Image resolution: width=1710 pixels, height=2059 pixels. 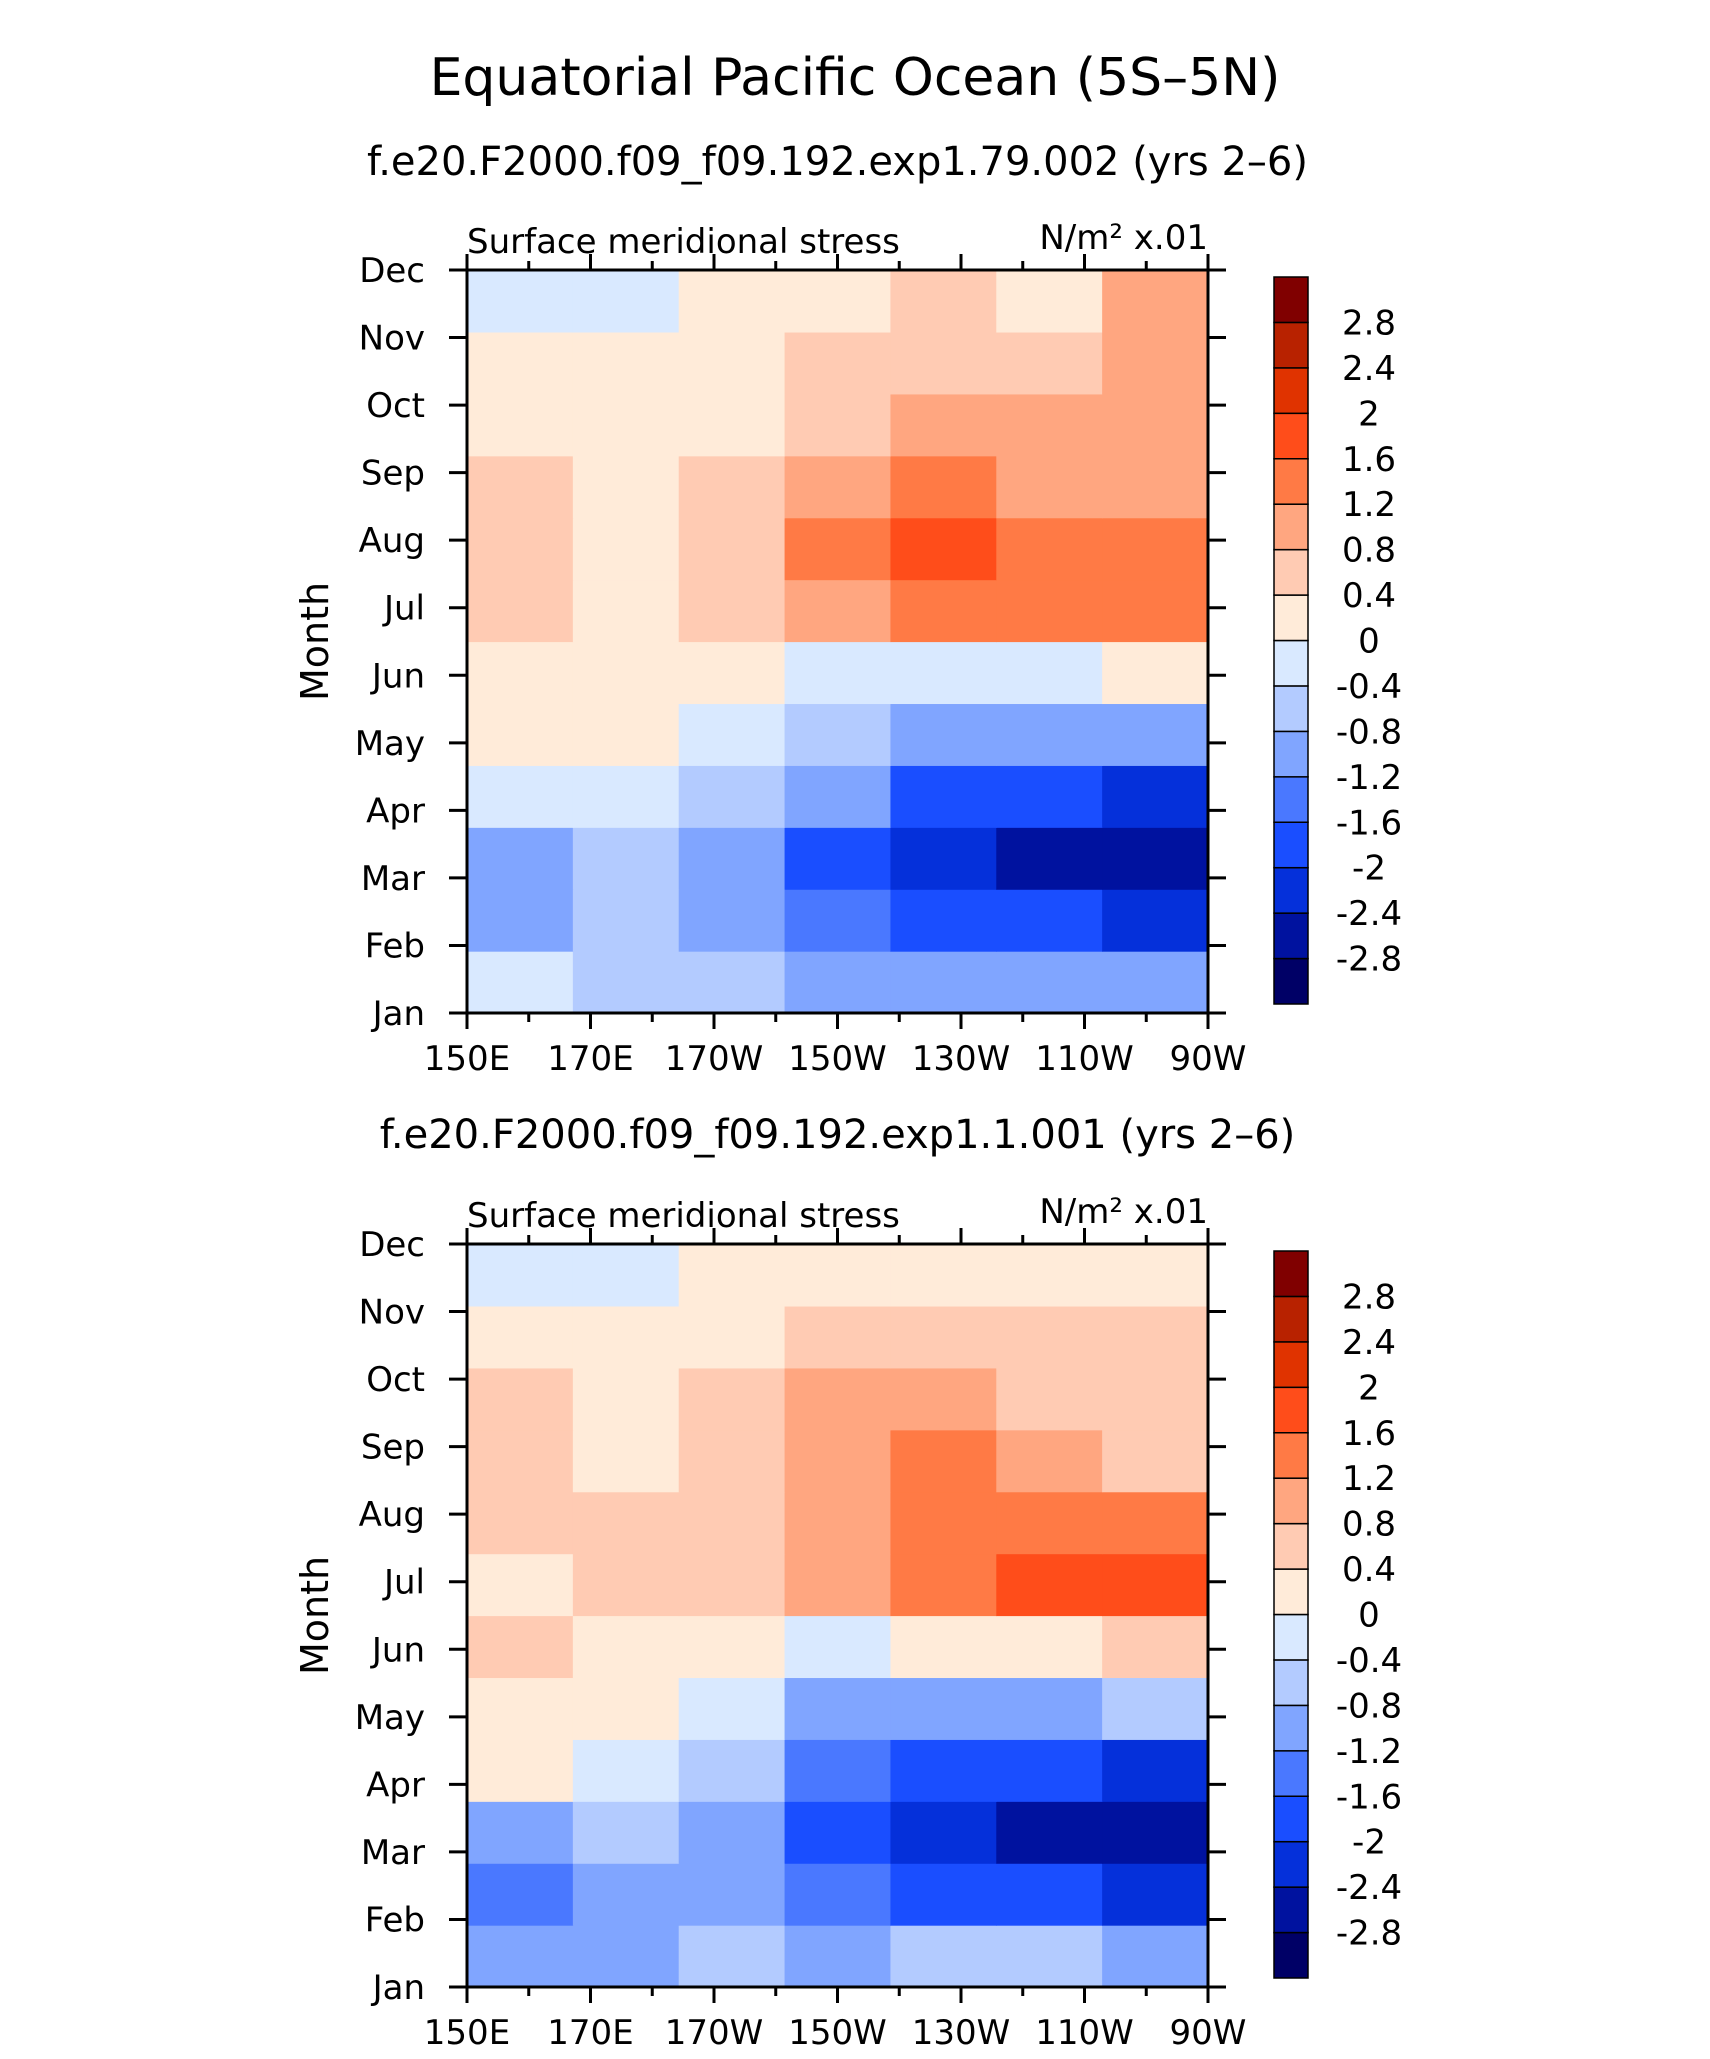 What do you see at coordinates (590, 2033) in the screenshot?
I see `x-tick-label: 170E` at bounding box center [590, 2033].